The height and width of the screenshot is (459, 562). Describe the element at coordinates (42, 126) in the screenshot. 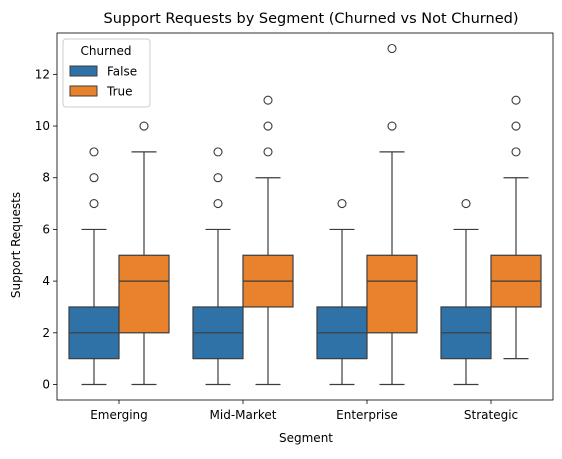

I see `y-tick-label: 10` at that location.